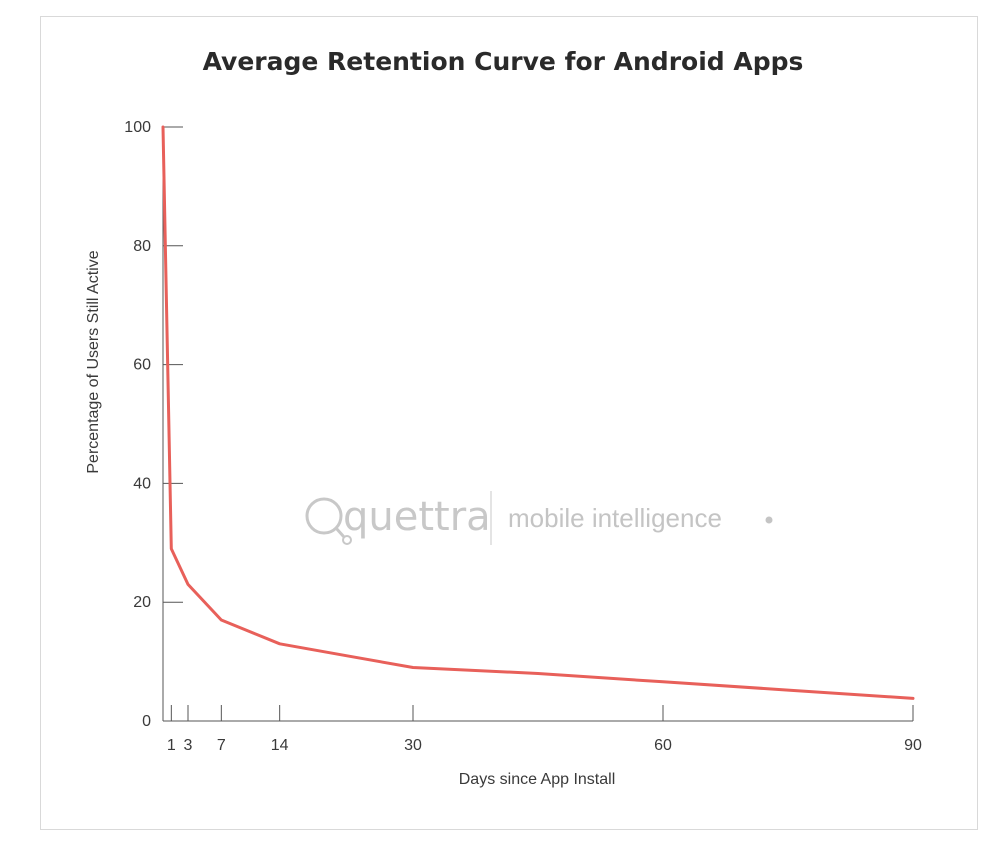 Image resolution: width=1005 pixels, height=854 pixels. What do you see at coordinates (417, 517) in the screenshot?
I see `watermark-brand: quettra` at bounding box center [417, 517].